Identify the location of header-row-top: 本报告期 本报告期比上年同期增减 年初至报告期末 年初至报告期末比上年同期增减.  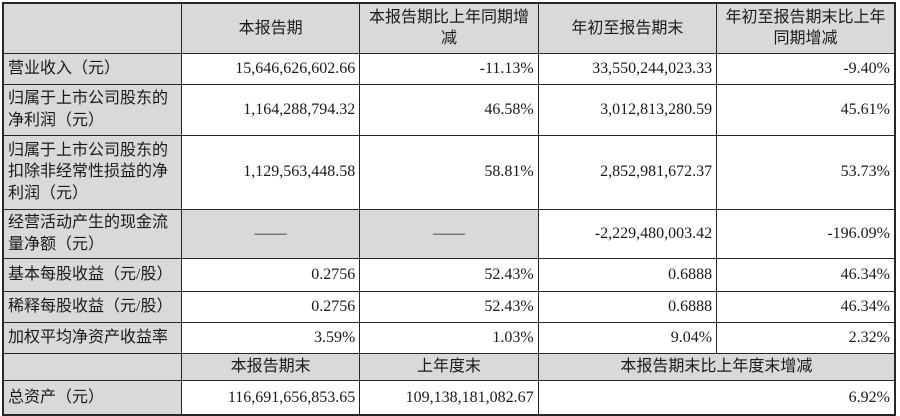
(449, 28).